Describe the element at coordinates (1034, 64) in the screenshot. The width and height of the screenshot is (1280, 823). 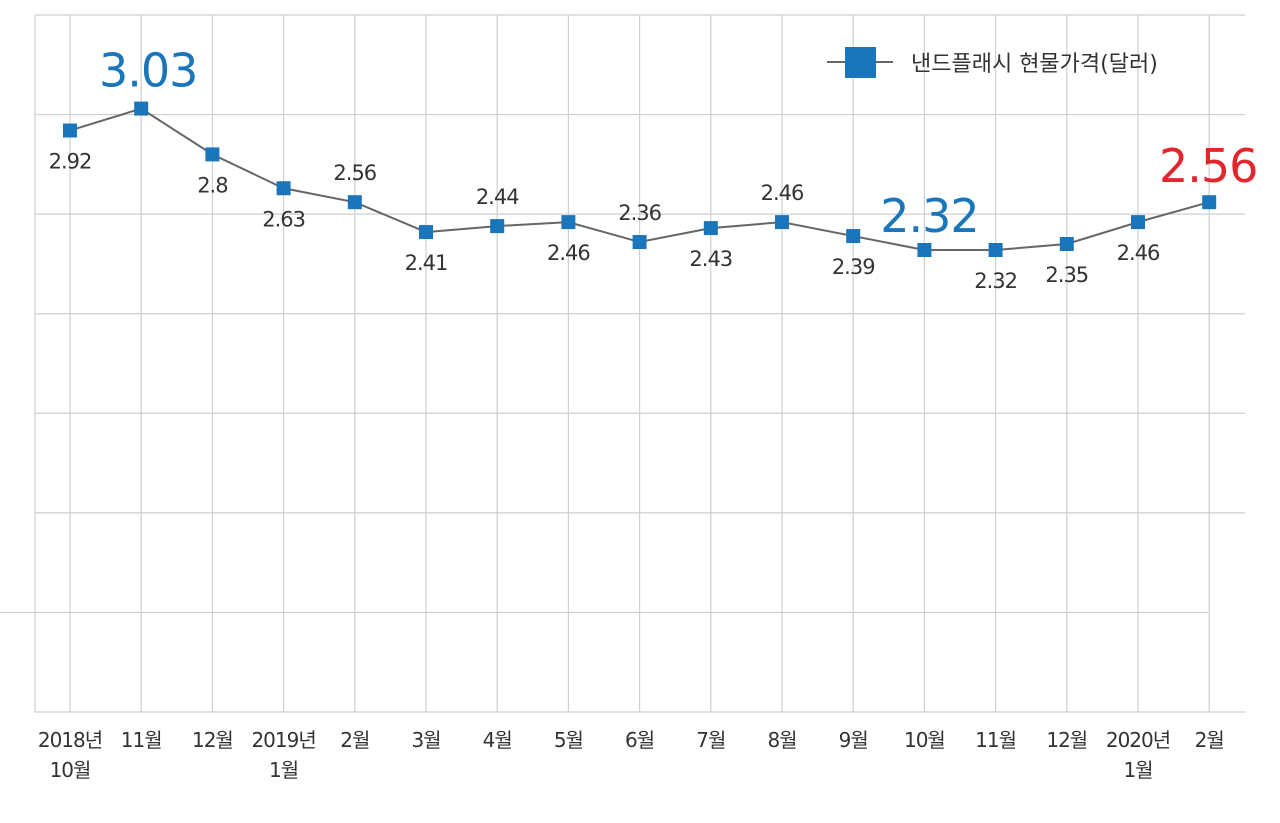
I see `legend-label: 낸드플래시 현물가격(달러)` at that location.